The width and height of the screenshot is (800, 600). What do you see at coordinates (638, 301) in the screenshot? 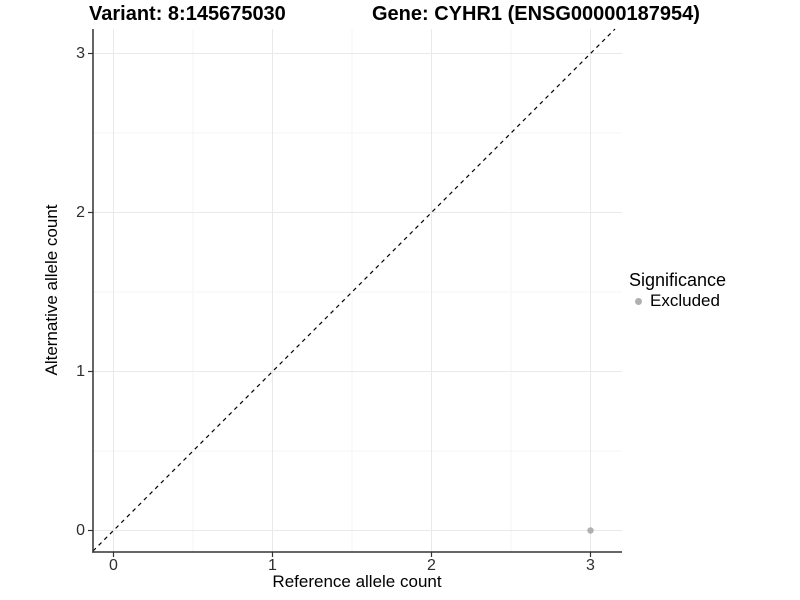
I see `excluded-point-icon` at bounding box center [638, 301].